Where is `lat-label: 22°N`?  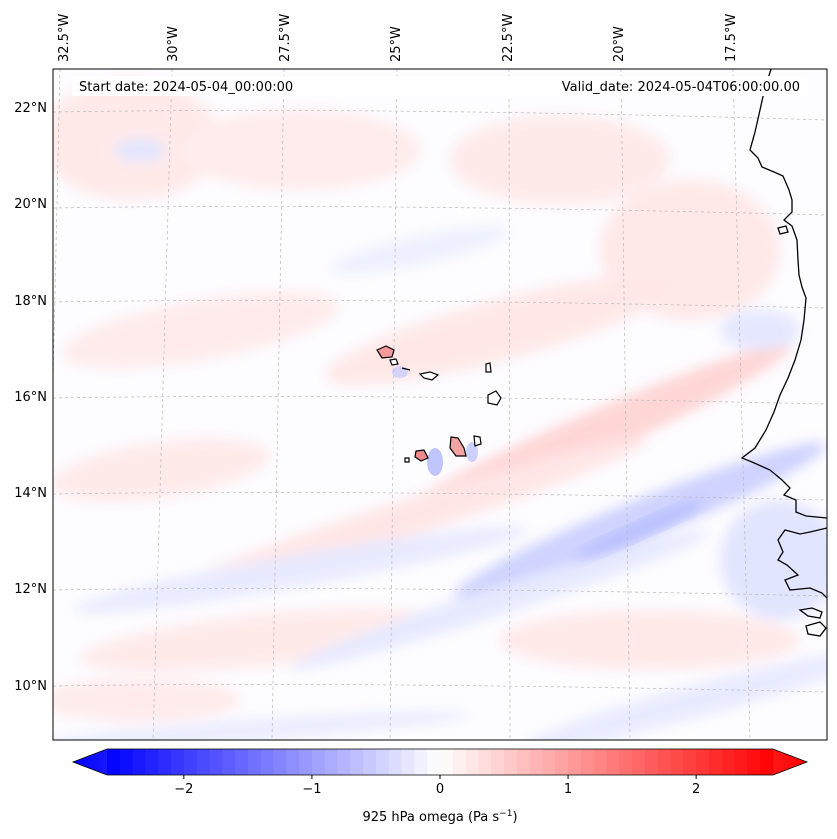
lat-label: 22°N is located at coordinates (30, 108).